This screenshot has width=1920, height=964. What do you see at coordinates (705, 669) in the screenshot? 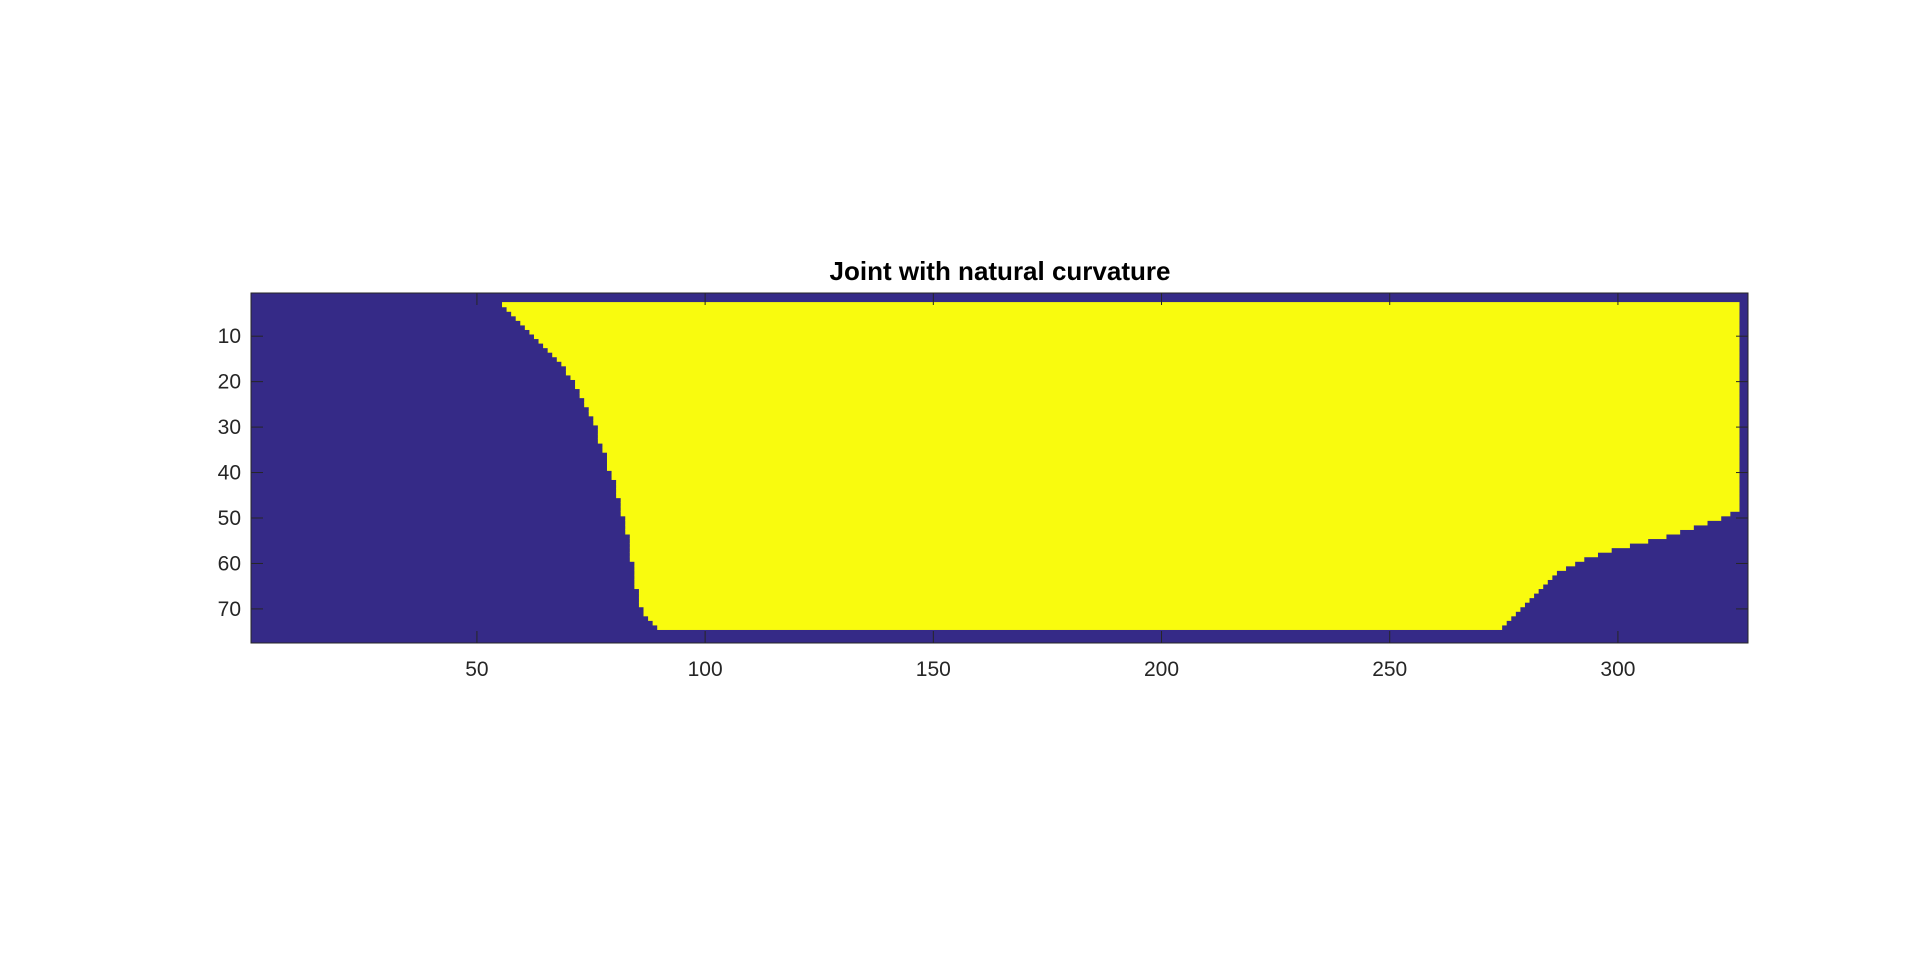
I see `x-tick-label: 100` at bounding box center [705, 669].